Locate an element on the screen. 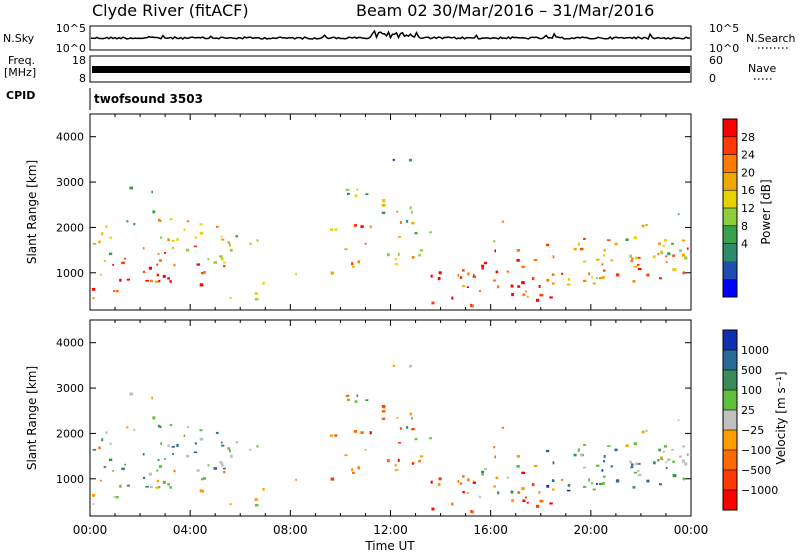  noise-right-tick-bottom: 10^0 is located at coordinates (724, 48).